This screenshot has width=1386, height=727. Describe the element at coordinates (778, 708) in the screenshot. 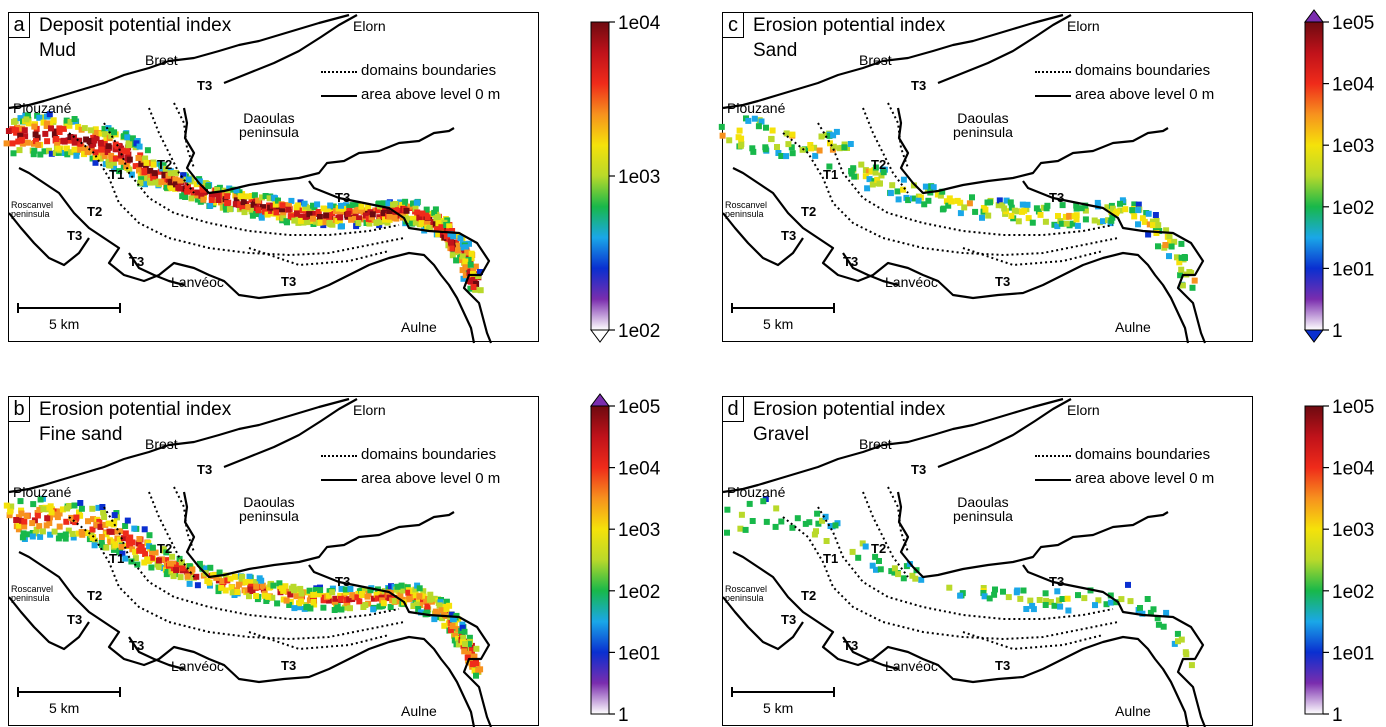

I see `scale-bar-label: 5 km` at that location.